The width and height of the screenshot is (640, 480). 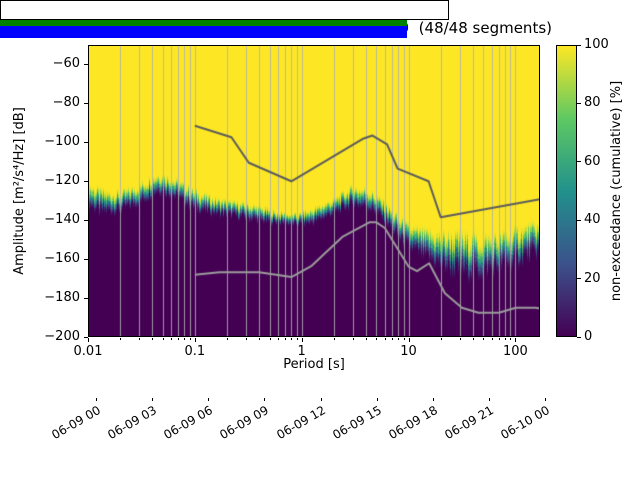 I want to click on y-tick-label: −100, so click(x=62, y=142).